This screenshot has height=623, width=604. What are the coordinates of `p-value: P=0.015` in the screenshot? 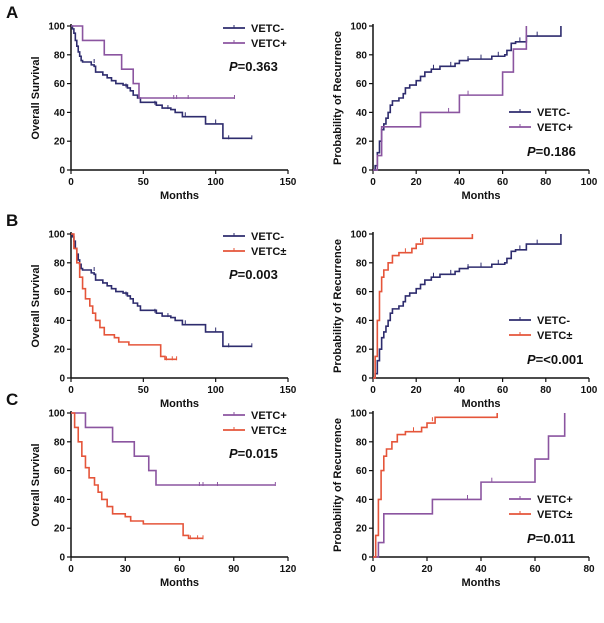 It's located at (253, 453).